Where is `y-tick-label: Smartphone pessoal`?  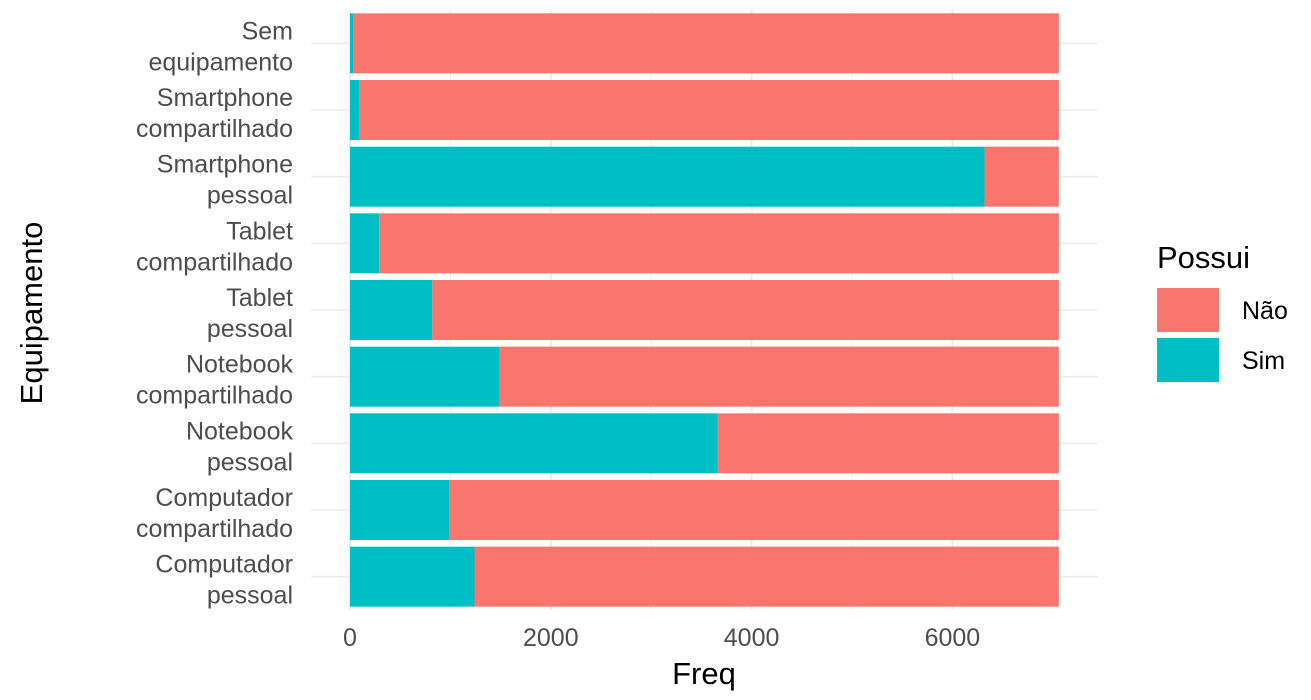 y-tick-label: Smartphone pessoal is located at coordinates (225, 180).